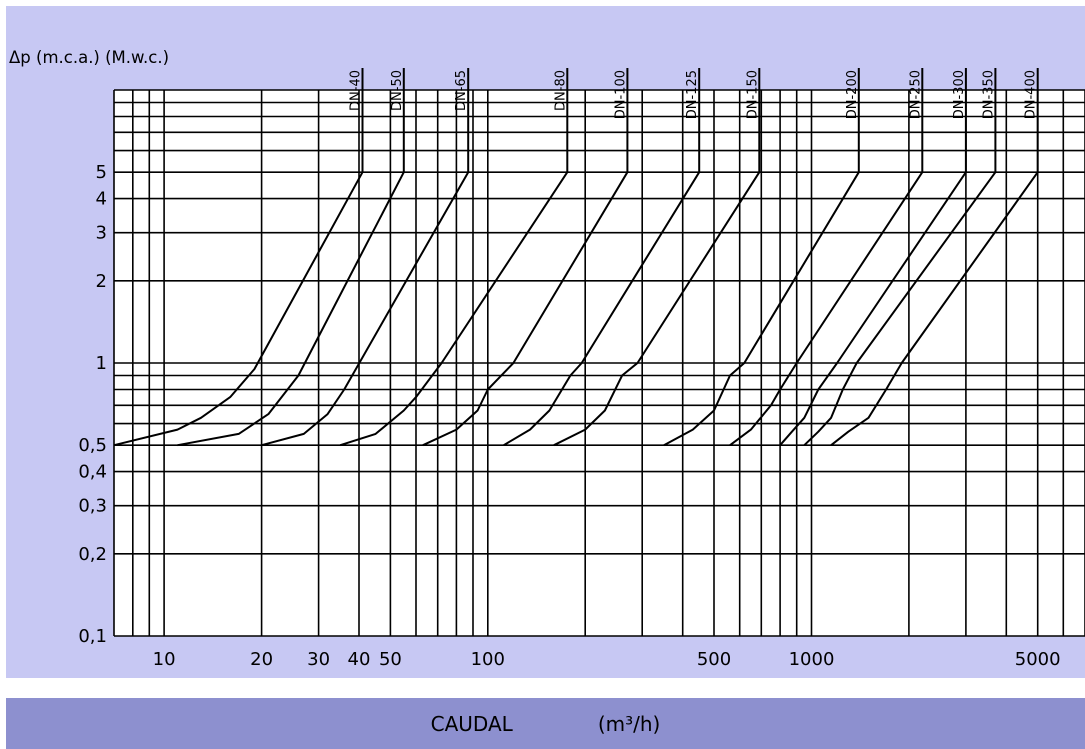 The image size is (1085, 749). What do you see at coordinates (852, 94) in the screenshot?
I see `series-label: DN-200` at bounding box center [852, 94].